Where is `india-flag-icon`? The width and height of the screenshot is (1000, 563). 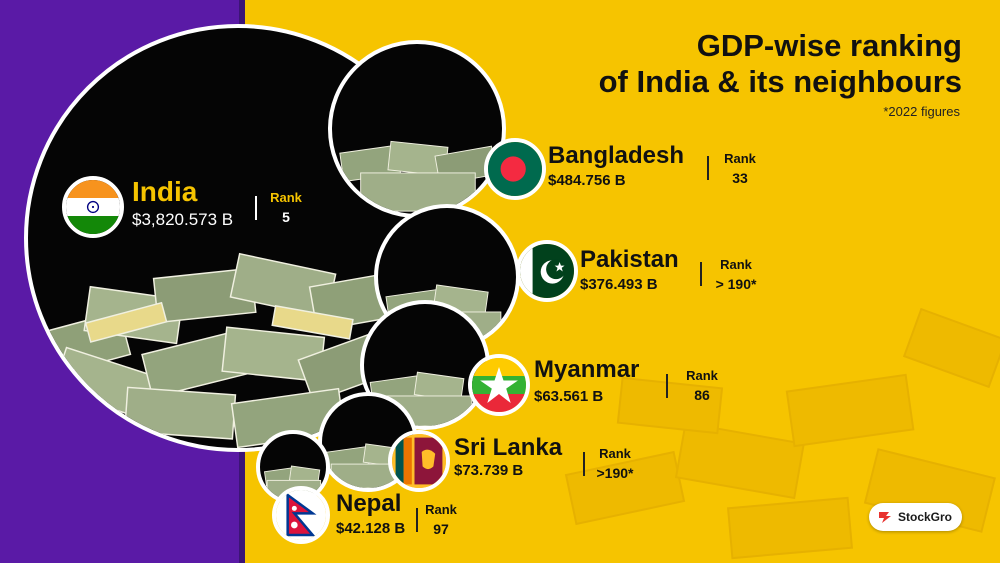 india-flag-icon is located at coordinates (93, 207).